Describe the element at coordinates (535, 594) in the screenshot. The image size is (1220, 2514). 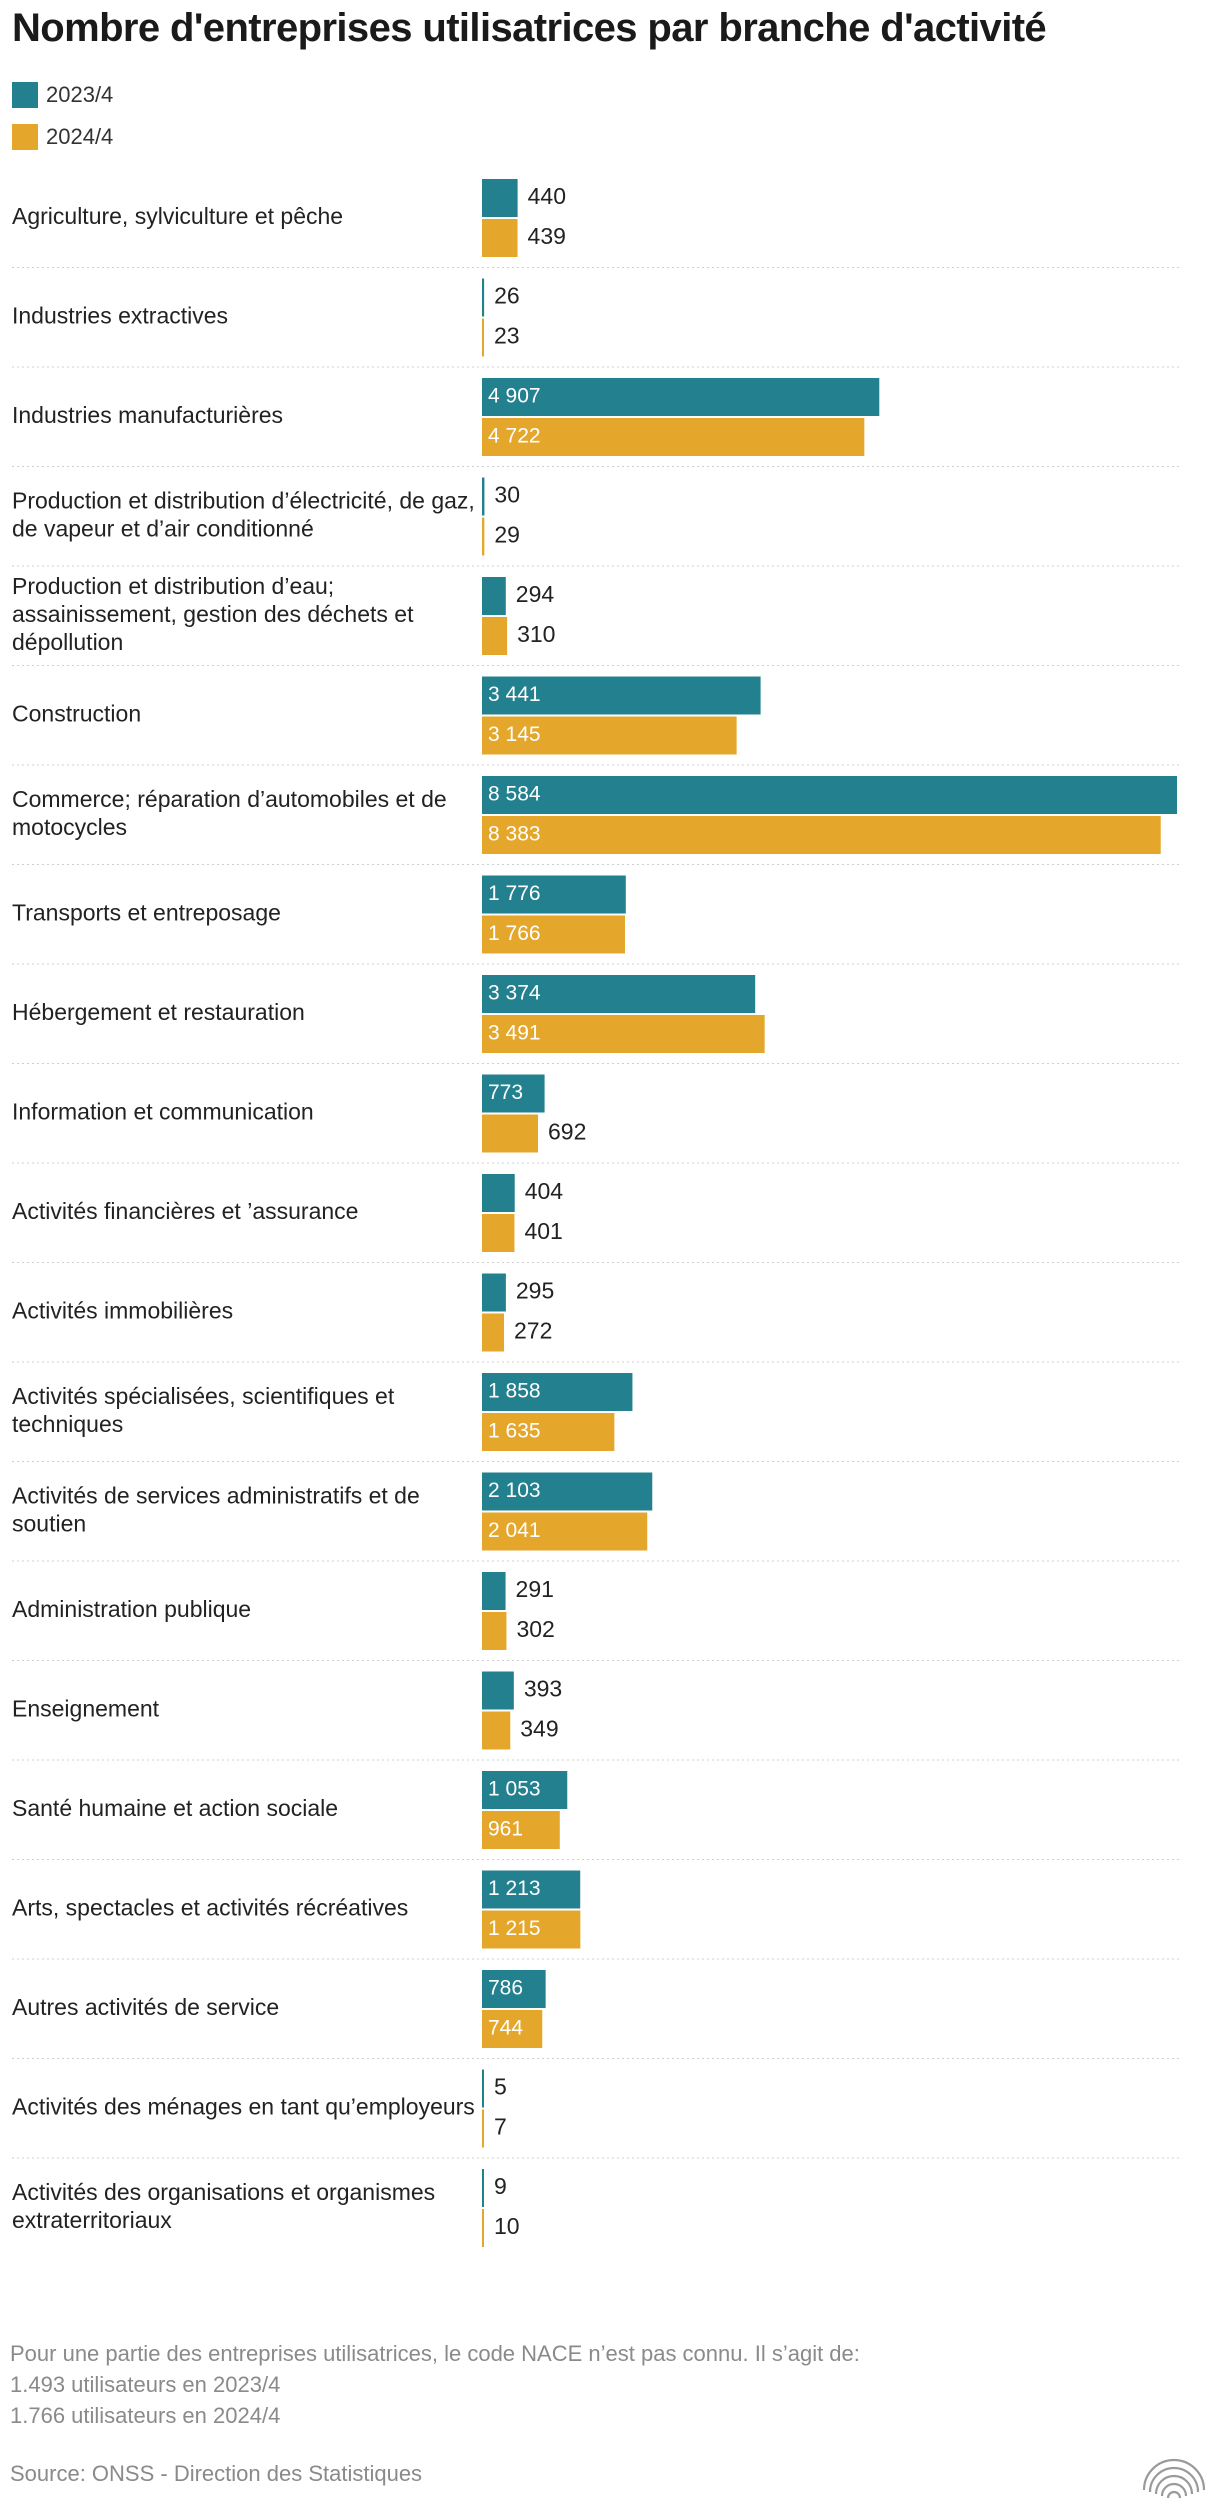
I see `data-label: 294` at that location.